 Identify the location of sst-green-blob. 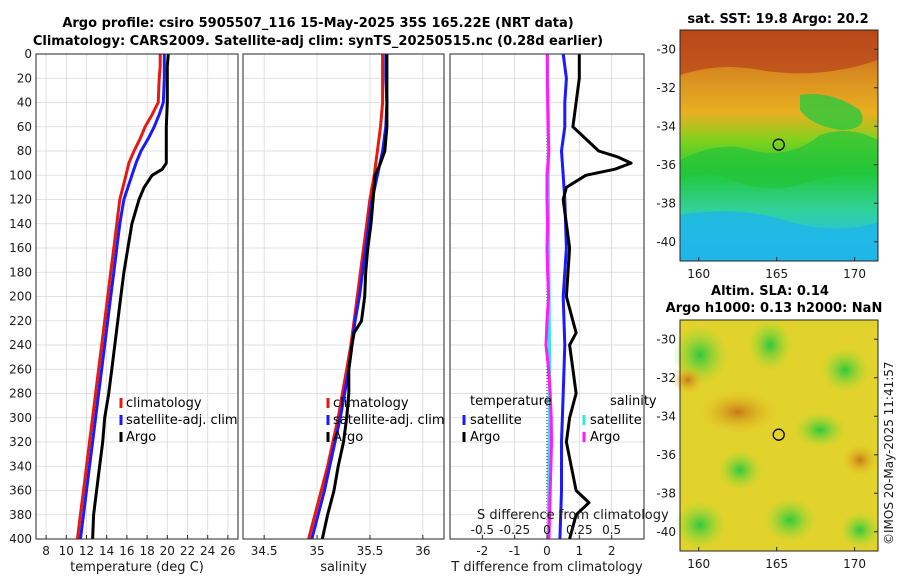
(831, 112).